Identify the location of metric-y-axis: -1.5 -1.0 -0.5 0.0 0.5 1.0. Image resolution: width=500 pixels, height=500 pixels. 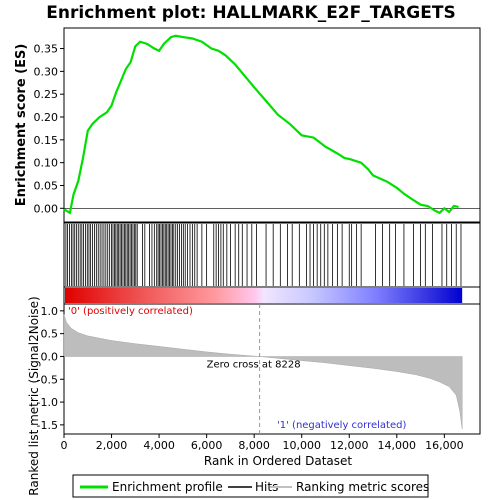
(50, 368).